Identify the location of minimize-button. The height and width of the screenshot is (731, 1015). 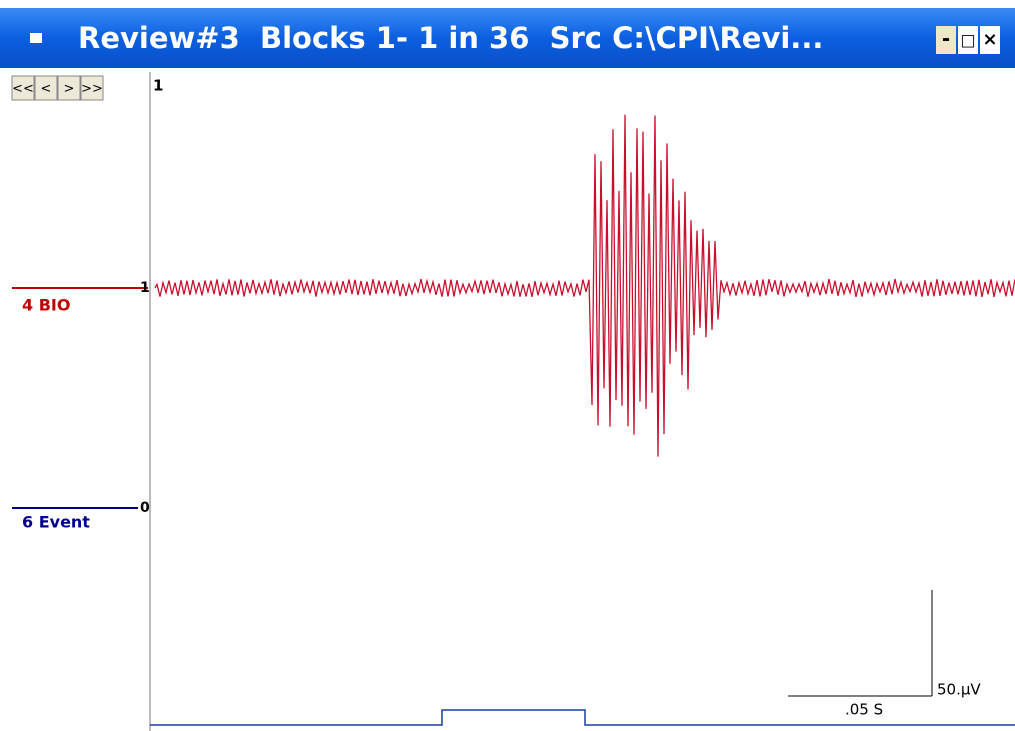
(946, 40).